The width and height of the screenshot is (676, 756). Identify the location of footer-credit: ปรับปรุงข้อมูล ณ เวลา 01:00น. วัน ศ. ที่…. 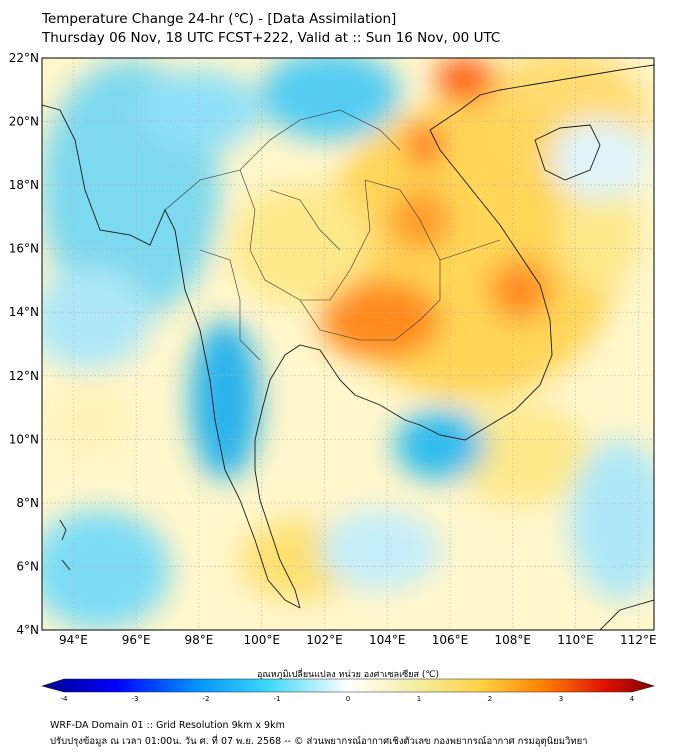
(319, 741).